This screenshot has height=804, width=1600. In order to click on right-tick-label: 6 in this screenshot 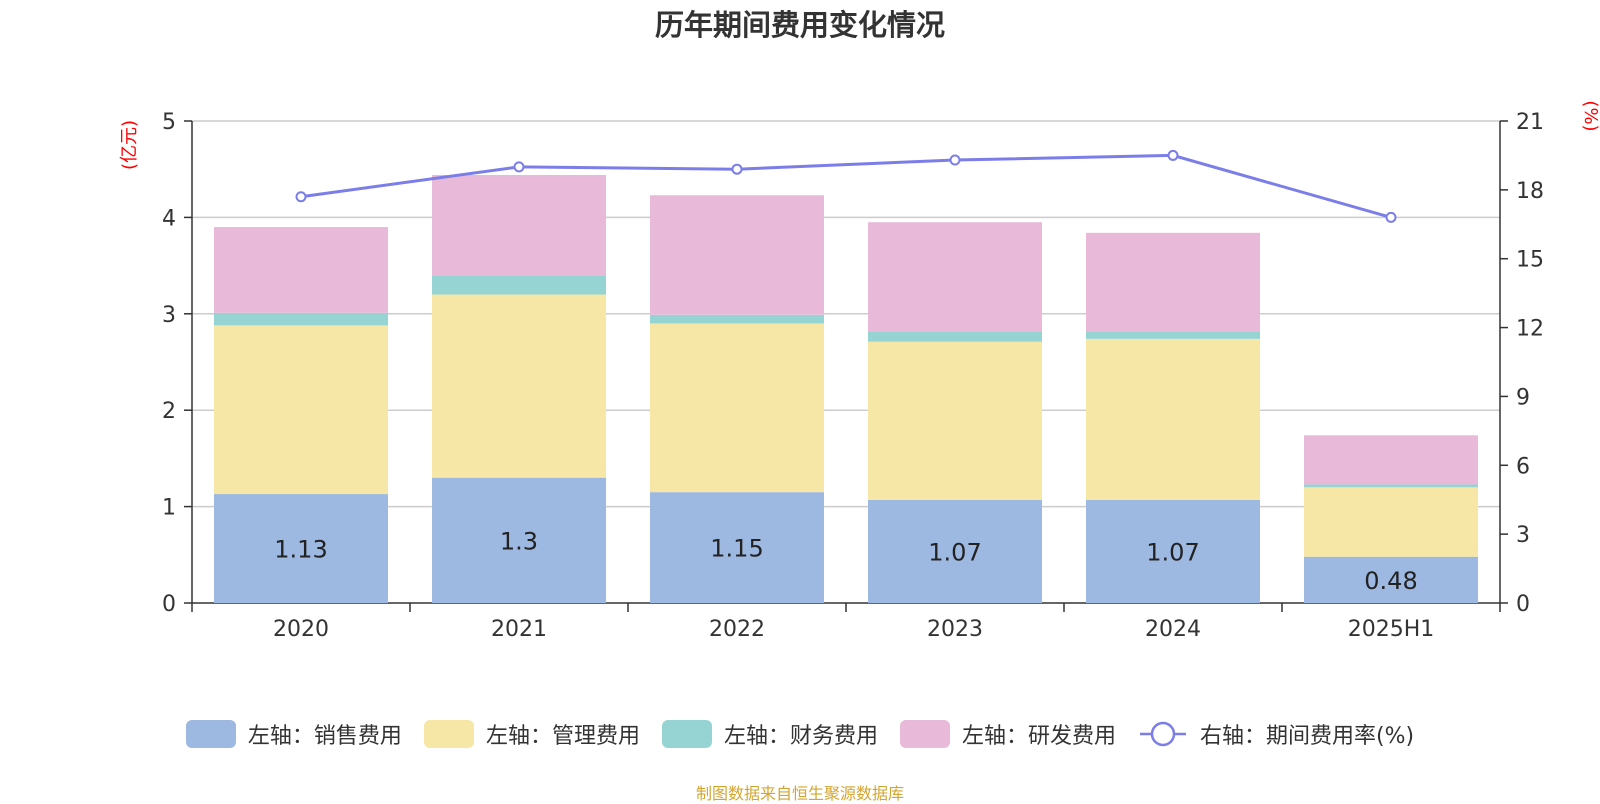, I will do `click(1523, 466)`.